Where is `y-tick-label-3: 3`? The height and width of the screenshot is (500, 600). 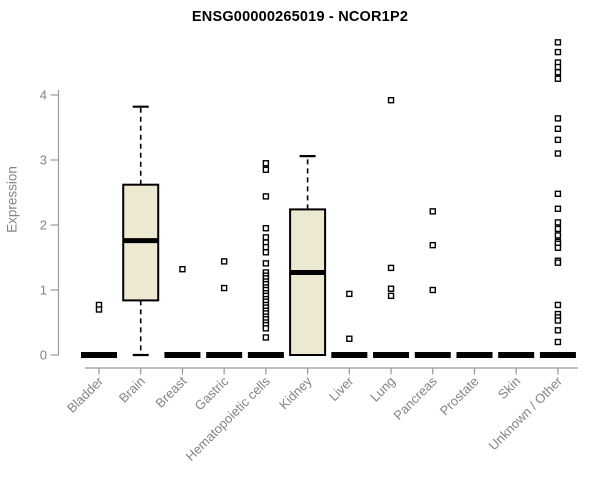
y-tick-label-3: 3 is located at coordinates (43, 160).